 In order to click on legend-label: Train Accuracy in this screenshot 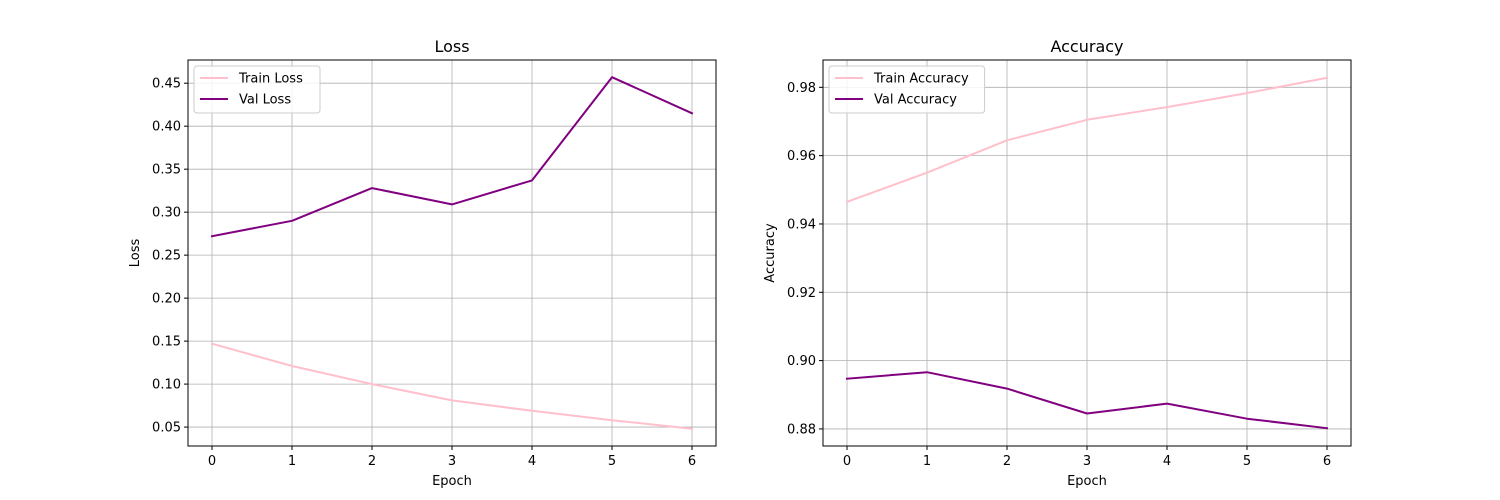, I will do `click(921, 79)`.